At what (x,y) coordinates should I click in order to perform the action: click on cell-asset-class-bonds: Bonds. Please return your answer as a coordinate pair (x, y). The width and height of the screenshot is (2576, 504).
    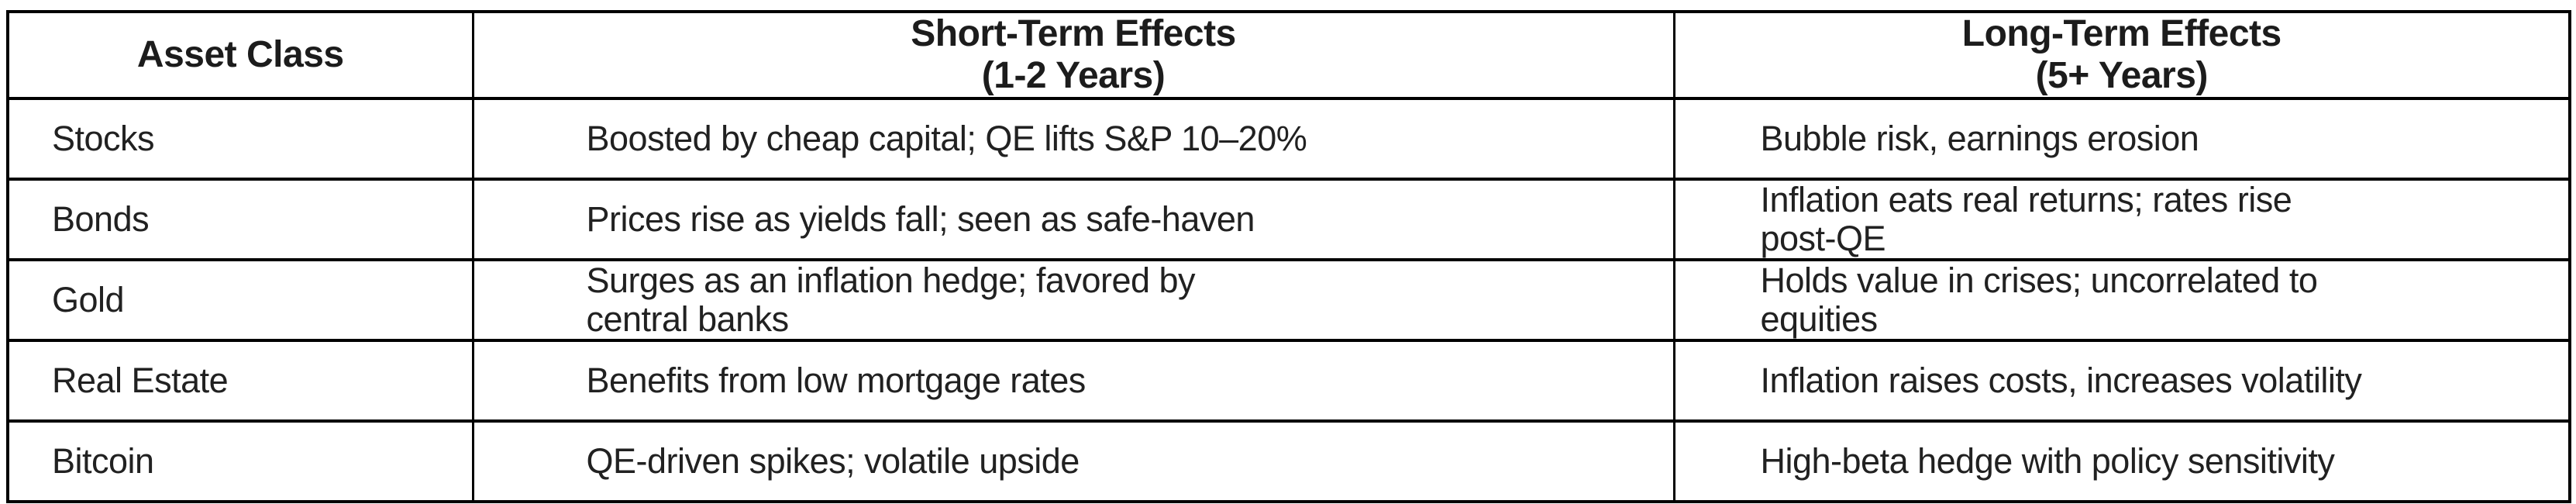
    Looking at the image, I should click on (240, 219).